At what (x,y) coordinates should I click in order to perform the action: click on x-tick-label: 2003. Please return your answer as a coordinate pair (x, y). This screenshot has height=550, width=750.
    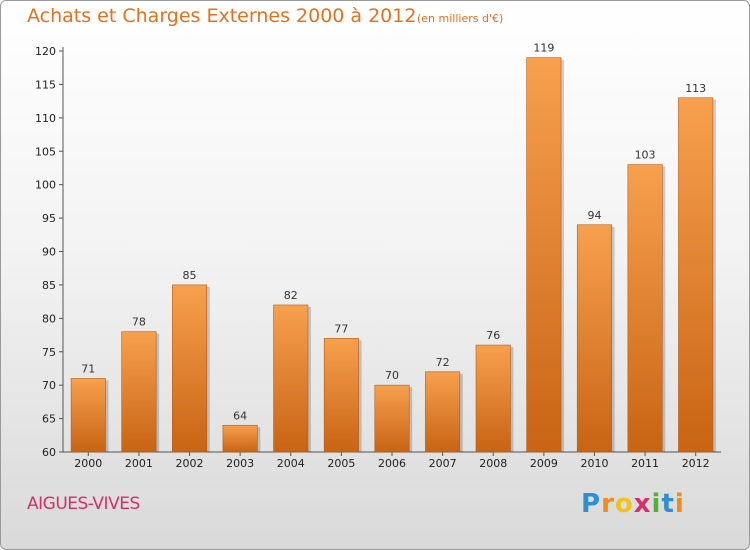
    Looking at the image, I should click on (240, 463).